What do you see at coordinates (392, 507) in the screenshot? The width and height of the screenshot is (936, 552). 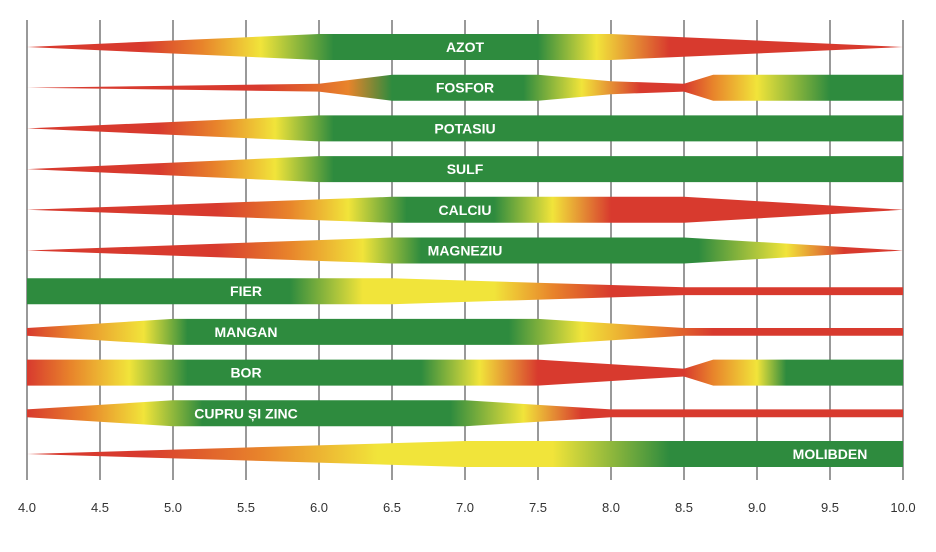 I see `x-tick-label: 6.5` at bounding box center [392, 507].